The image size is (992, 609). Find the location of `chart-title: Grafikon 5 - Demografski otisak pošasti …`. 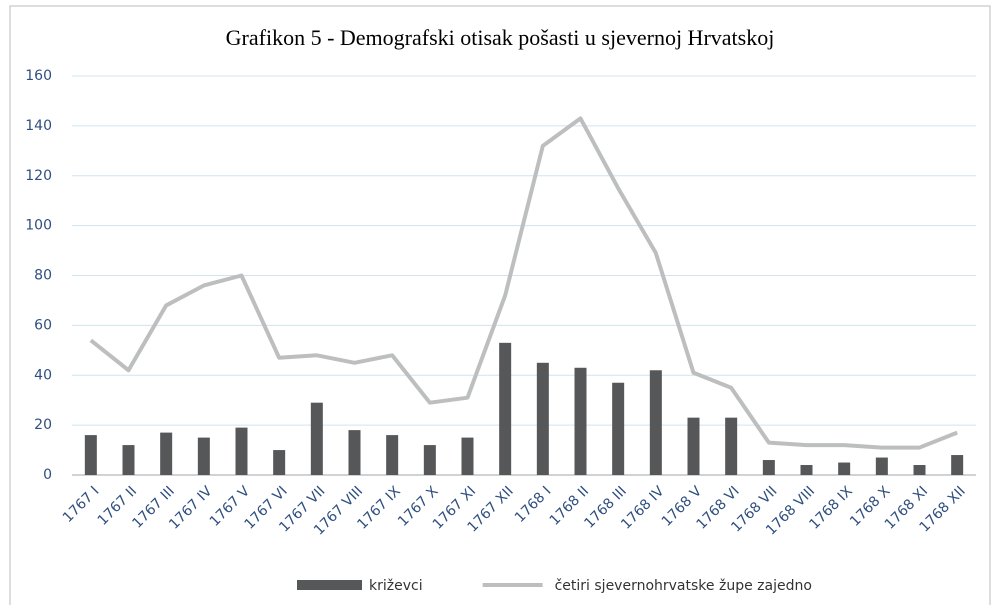

chart-title: Grafikon 5 - Demografski otisak pošasti … is located at coordinates (500, 37).